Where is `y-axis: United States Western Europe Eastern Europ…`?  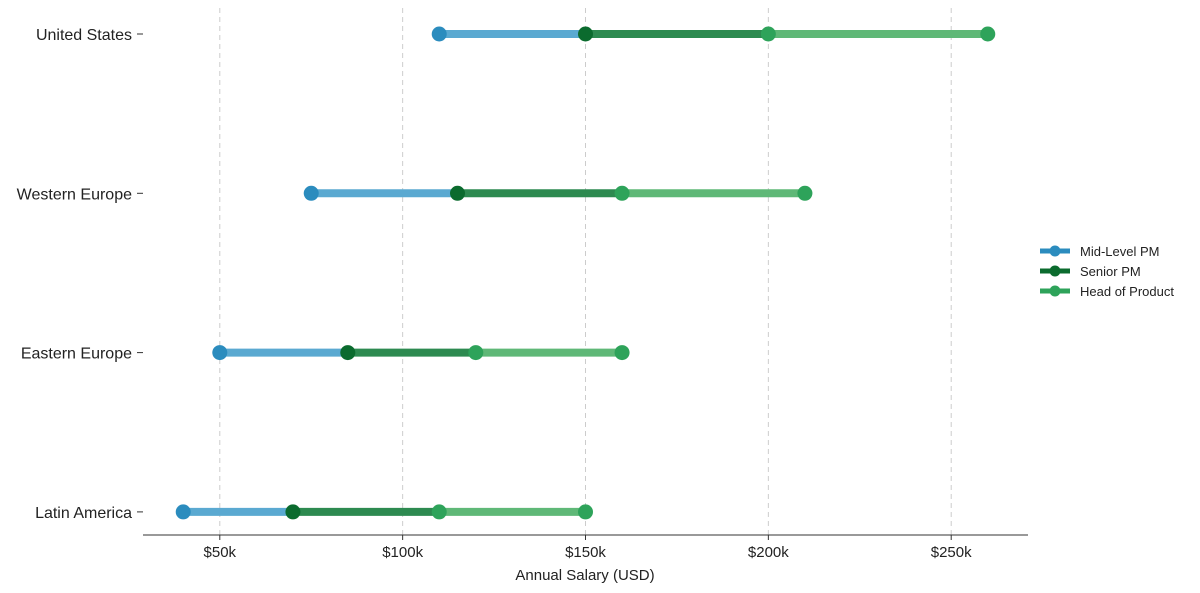
y-axis: United States Western Europe Eastern Europ… is located at coordinates (80, 274).